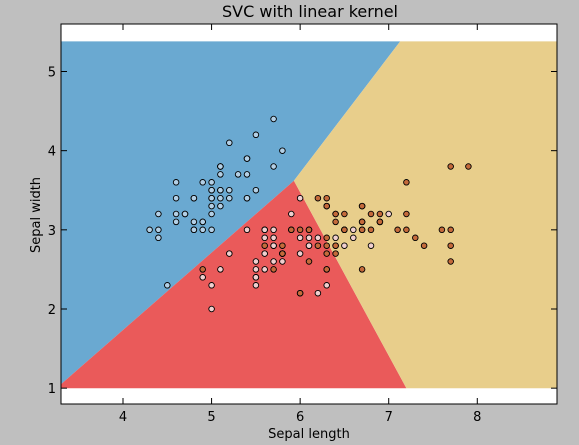 This screenshot has width=579, height=445. Describe the element at coordinates (36, 215) in the screenshot. I see `y-axis-label: Sepal width` at that location.